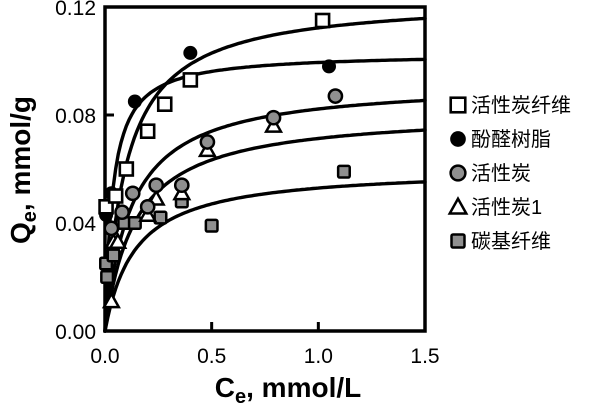 Image resolution: width=600 pixels, height=408 pixels. What do you see at coordinates (506, 207) in the screenshot?
I see `legend-label: 活性炭1` at bounding box center [506, 207].